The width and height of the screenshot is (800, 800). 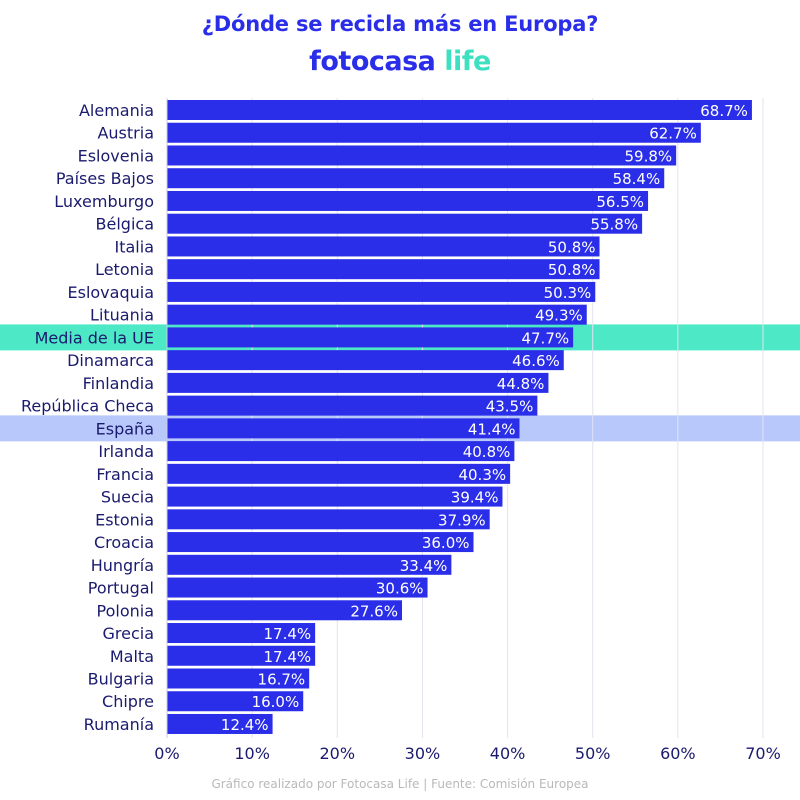 I want to click on chart-title: ¿Dónde se recicla más en Europa?, so click(x=400, y=24).